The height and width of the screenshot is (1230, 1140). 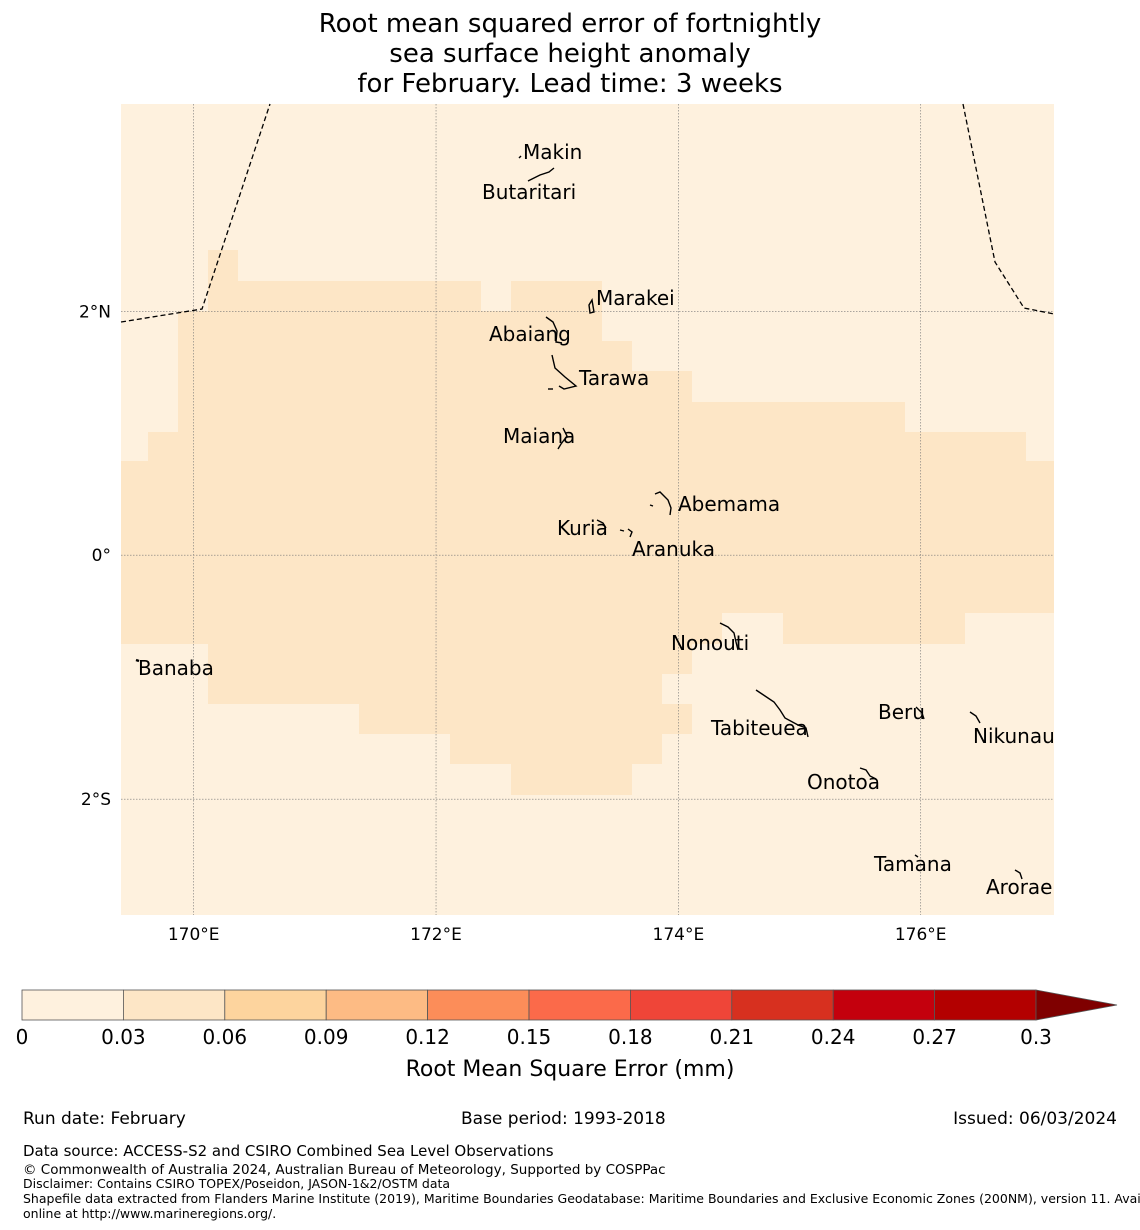 I want to click on base-period: Base period: 1993-2018, so click(x=563, y=1119).